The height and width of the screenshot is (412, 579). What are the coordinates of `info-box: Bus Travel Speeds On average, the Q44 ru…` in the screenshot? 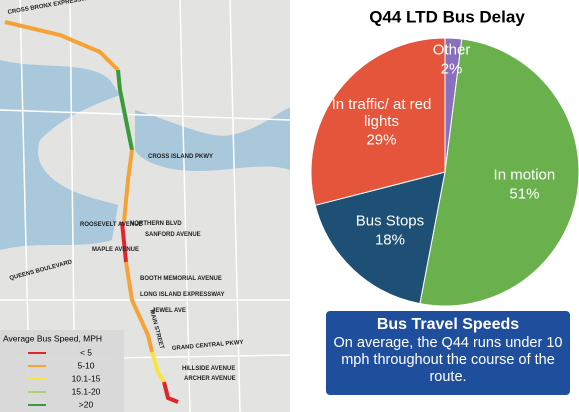 It's located at (448, 353).